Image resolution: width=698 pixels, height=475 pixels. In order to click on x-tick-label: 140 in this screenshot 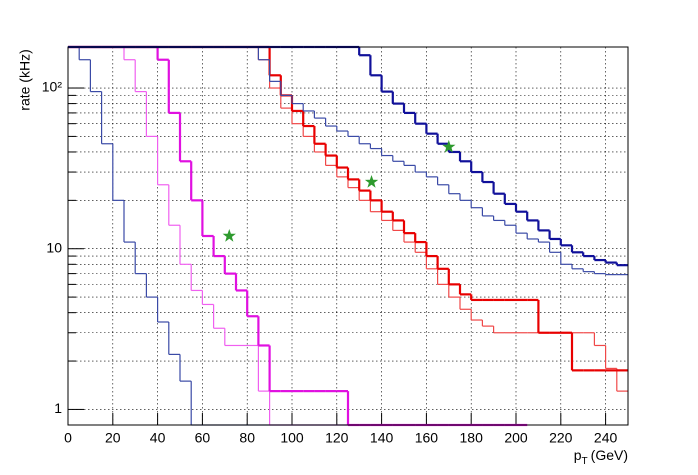, I will do `click(382, 438)`.